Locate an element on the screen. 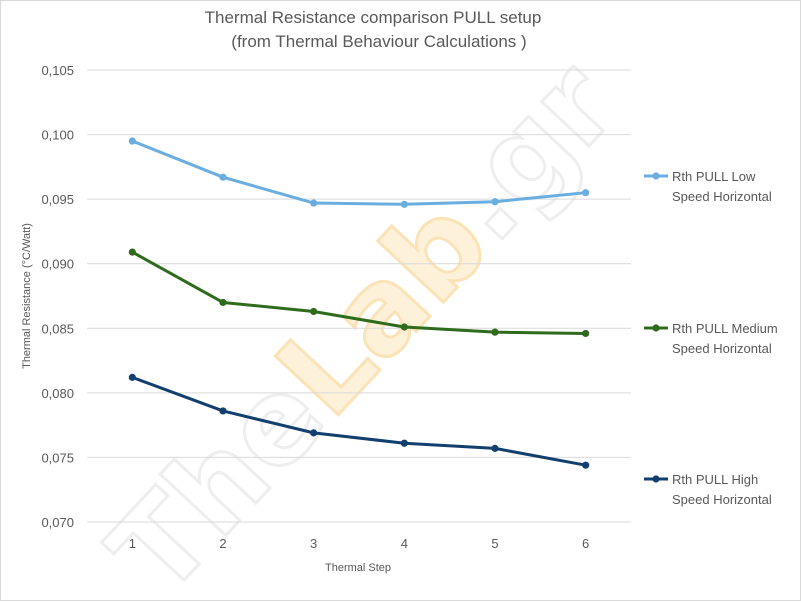 The image size is (801, 602). x-tick-label: 1 is located at coordinates (132, 543).